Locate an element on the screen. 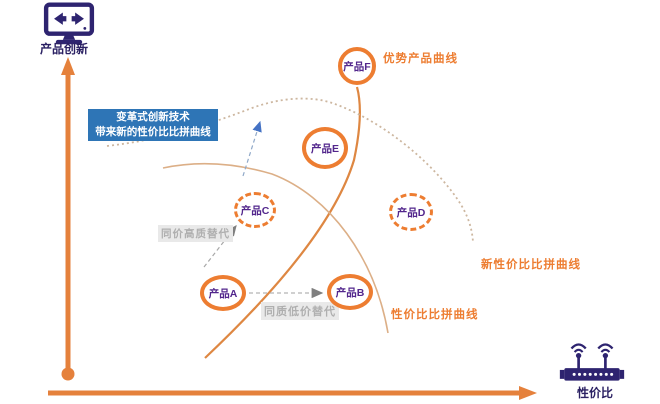  x-axis-arrowhead is located at coordinates (528, 393).